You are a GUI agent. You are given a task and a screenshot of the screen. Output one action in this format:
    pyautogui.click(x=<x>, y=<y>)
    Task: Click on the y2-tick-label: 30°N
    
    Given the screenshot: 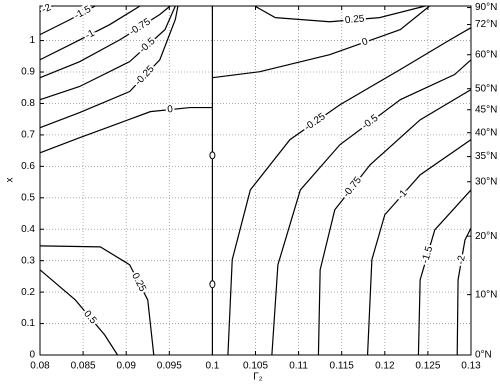 What is the action you would take?
    pyautogui.click(x=486, y=181)
    